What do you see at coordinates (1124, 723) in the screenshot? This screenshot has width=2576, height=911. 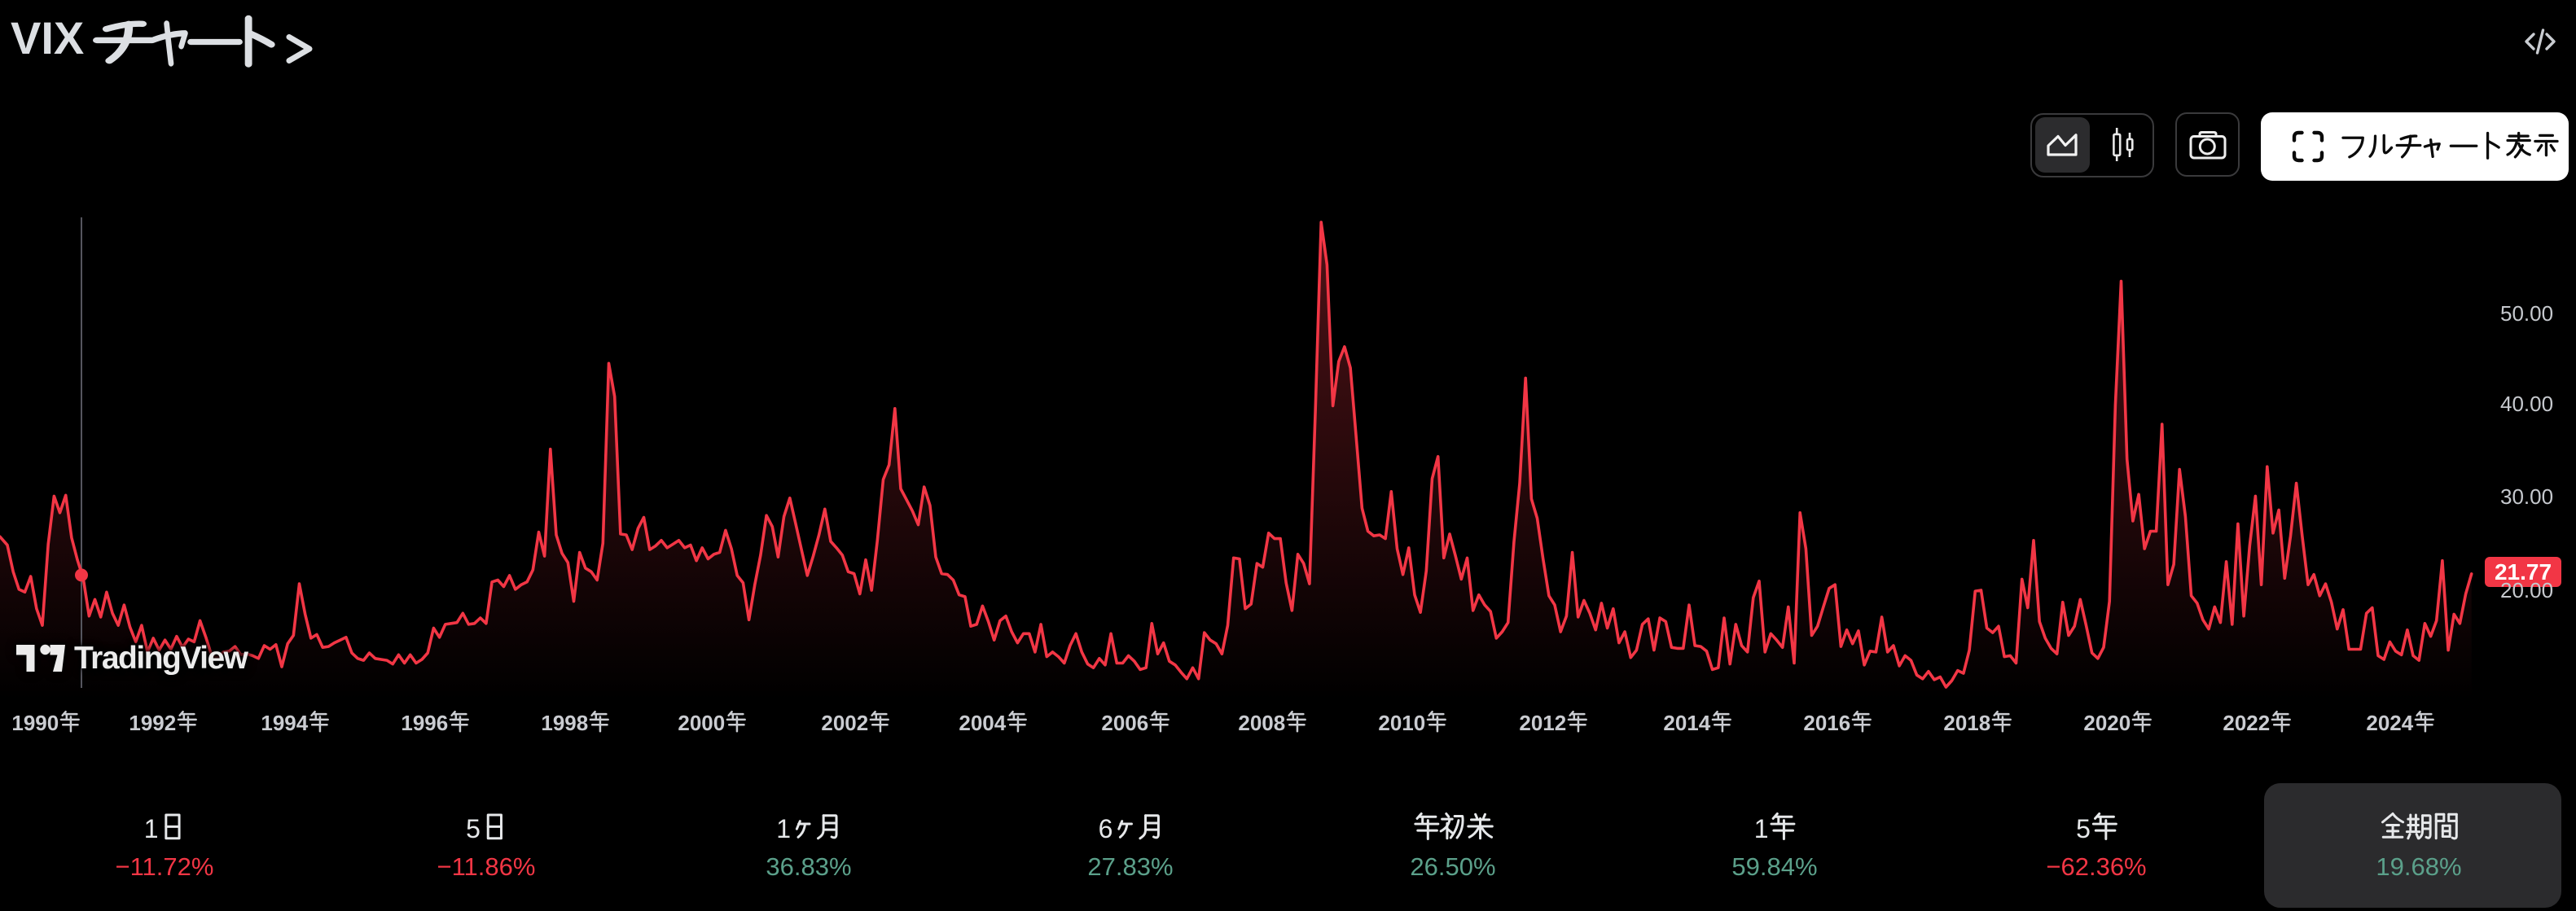 I see `svg-text: 2006` at bounding box center [1124, 723].